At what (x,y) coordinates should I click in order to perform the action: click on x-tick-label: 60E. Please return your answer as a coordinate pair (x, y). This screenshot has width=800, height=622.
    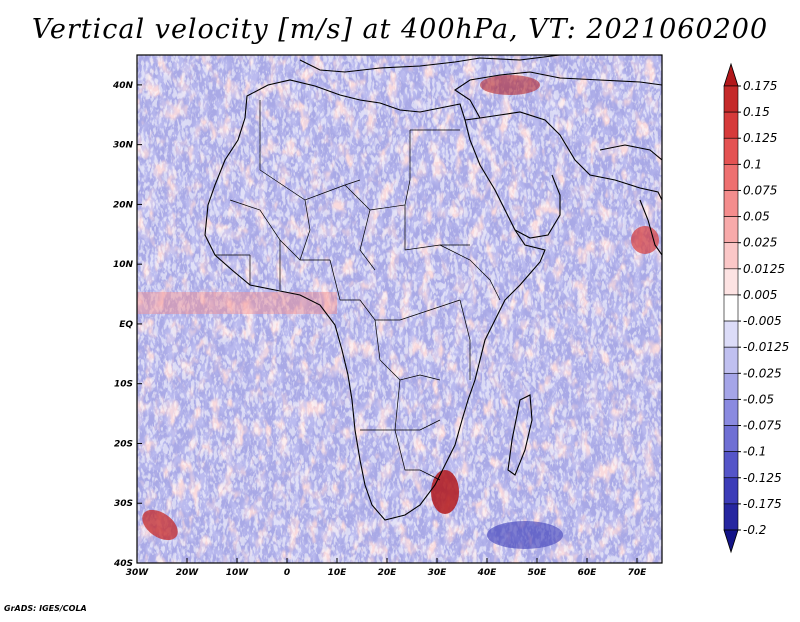
    Looking at the image, I should click on (588, 573).